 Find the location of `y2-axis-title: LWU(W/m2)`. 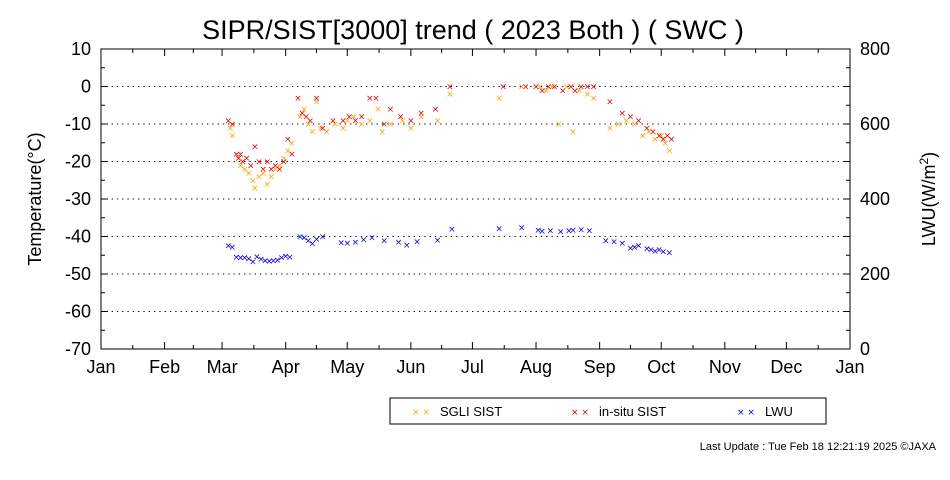

y2-axis-title: LWU(W/m2) is located at coordinates (928, 199).